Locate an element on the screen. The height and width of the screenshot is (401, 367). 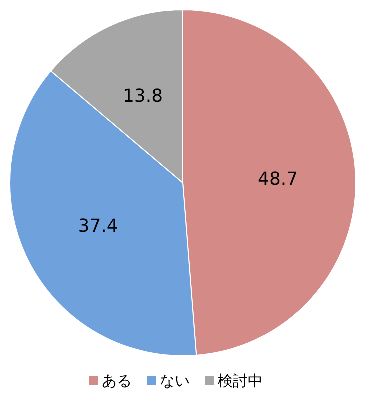
legend-label: ある is located at coordinates (117, 381).